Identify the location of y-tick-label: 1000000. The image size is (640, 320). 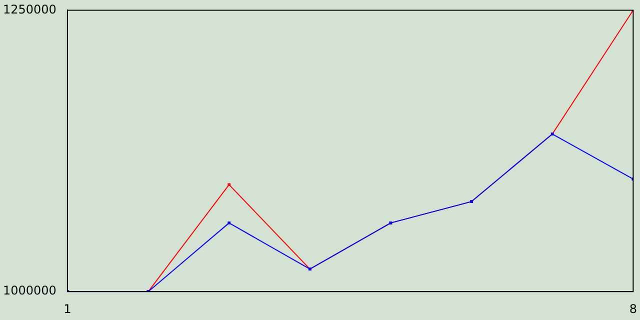
(29, 291).